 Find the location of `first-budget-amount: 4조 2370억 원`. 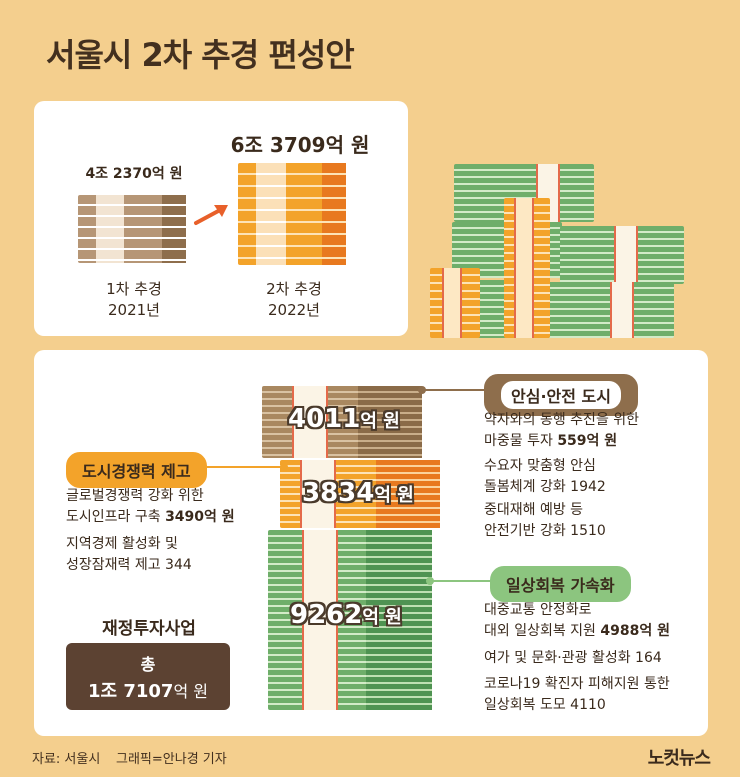

first-budget-amount: 4조 2370억 원 is located at coordinates (134, 174).